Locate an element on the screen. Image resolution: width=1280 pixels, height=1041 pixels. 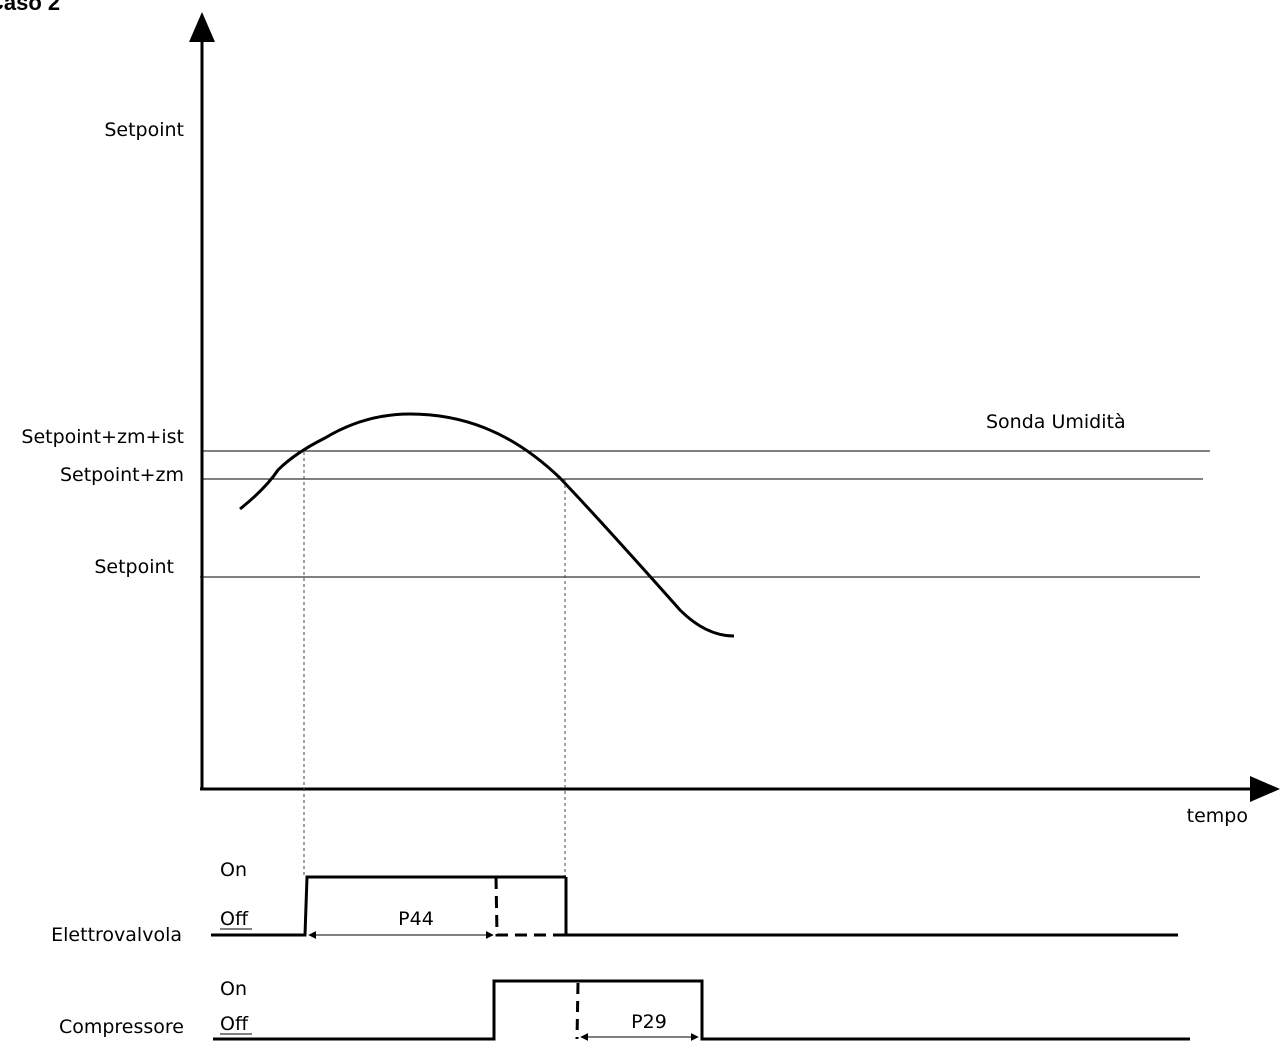
compressore-name: Compressore is located at coordinates (121, 1027).